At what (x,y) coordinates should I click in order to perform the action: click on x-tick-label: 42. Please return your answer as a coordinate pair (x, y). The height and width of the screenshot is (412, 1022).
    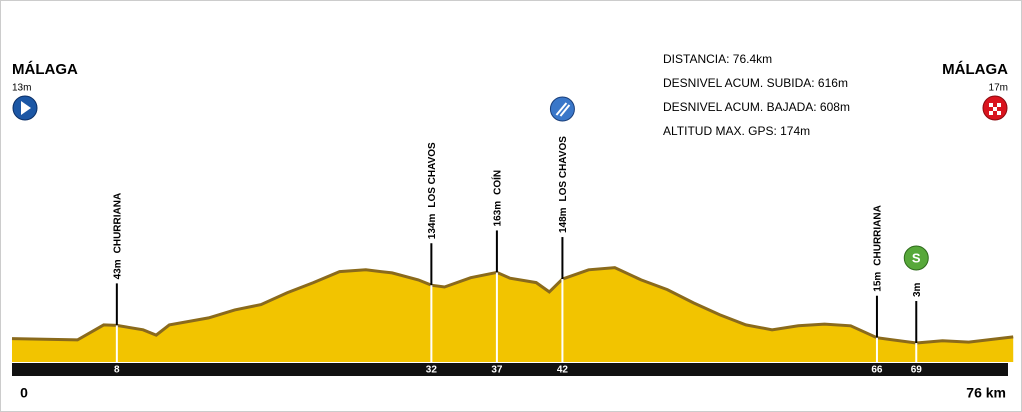
    Looking at the image, I should click on (563, 370).